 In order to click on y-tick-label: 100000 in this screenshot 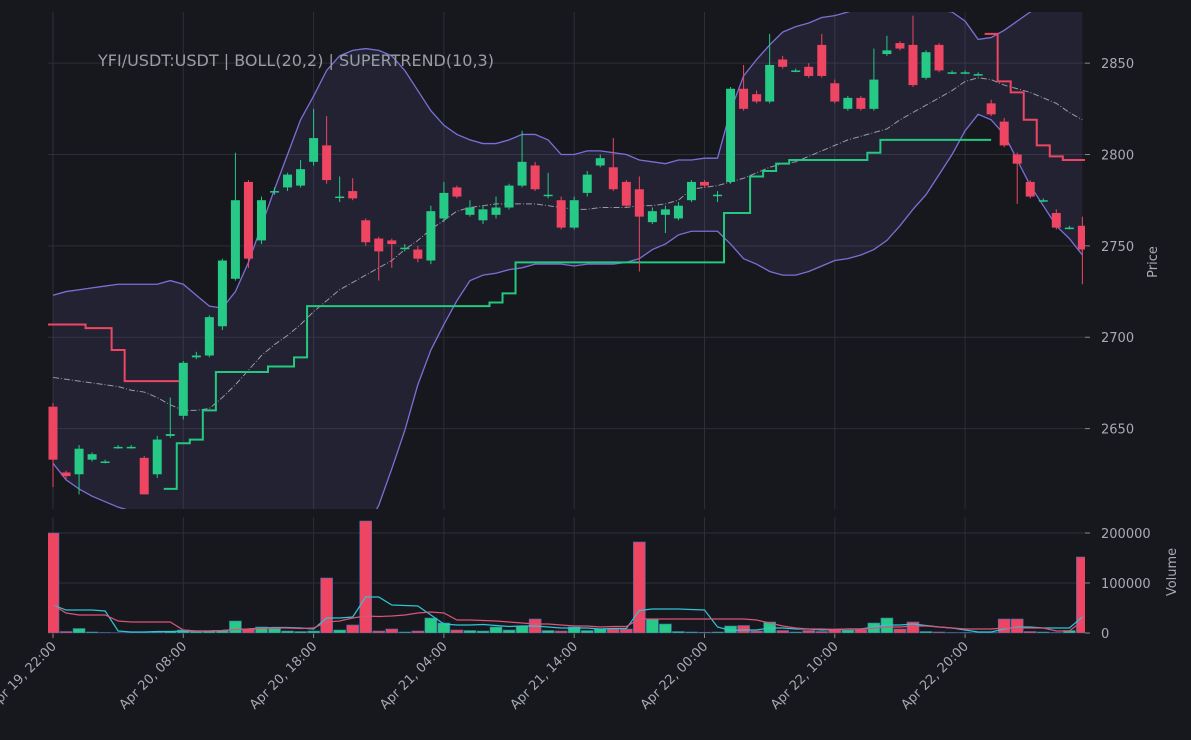, I will do `click(1126, 584)`.